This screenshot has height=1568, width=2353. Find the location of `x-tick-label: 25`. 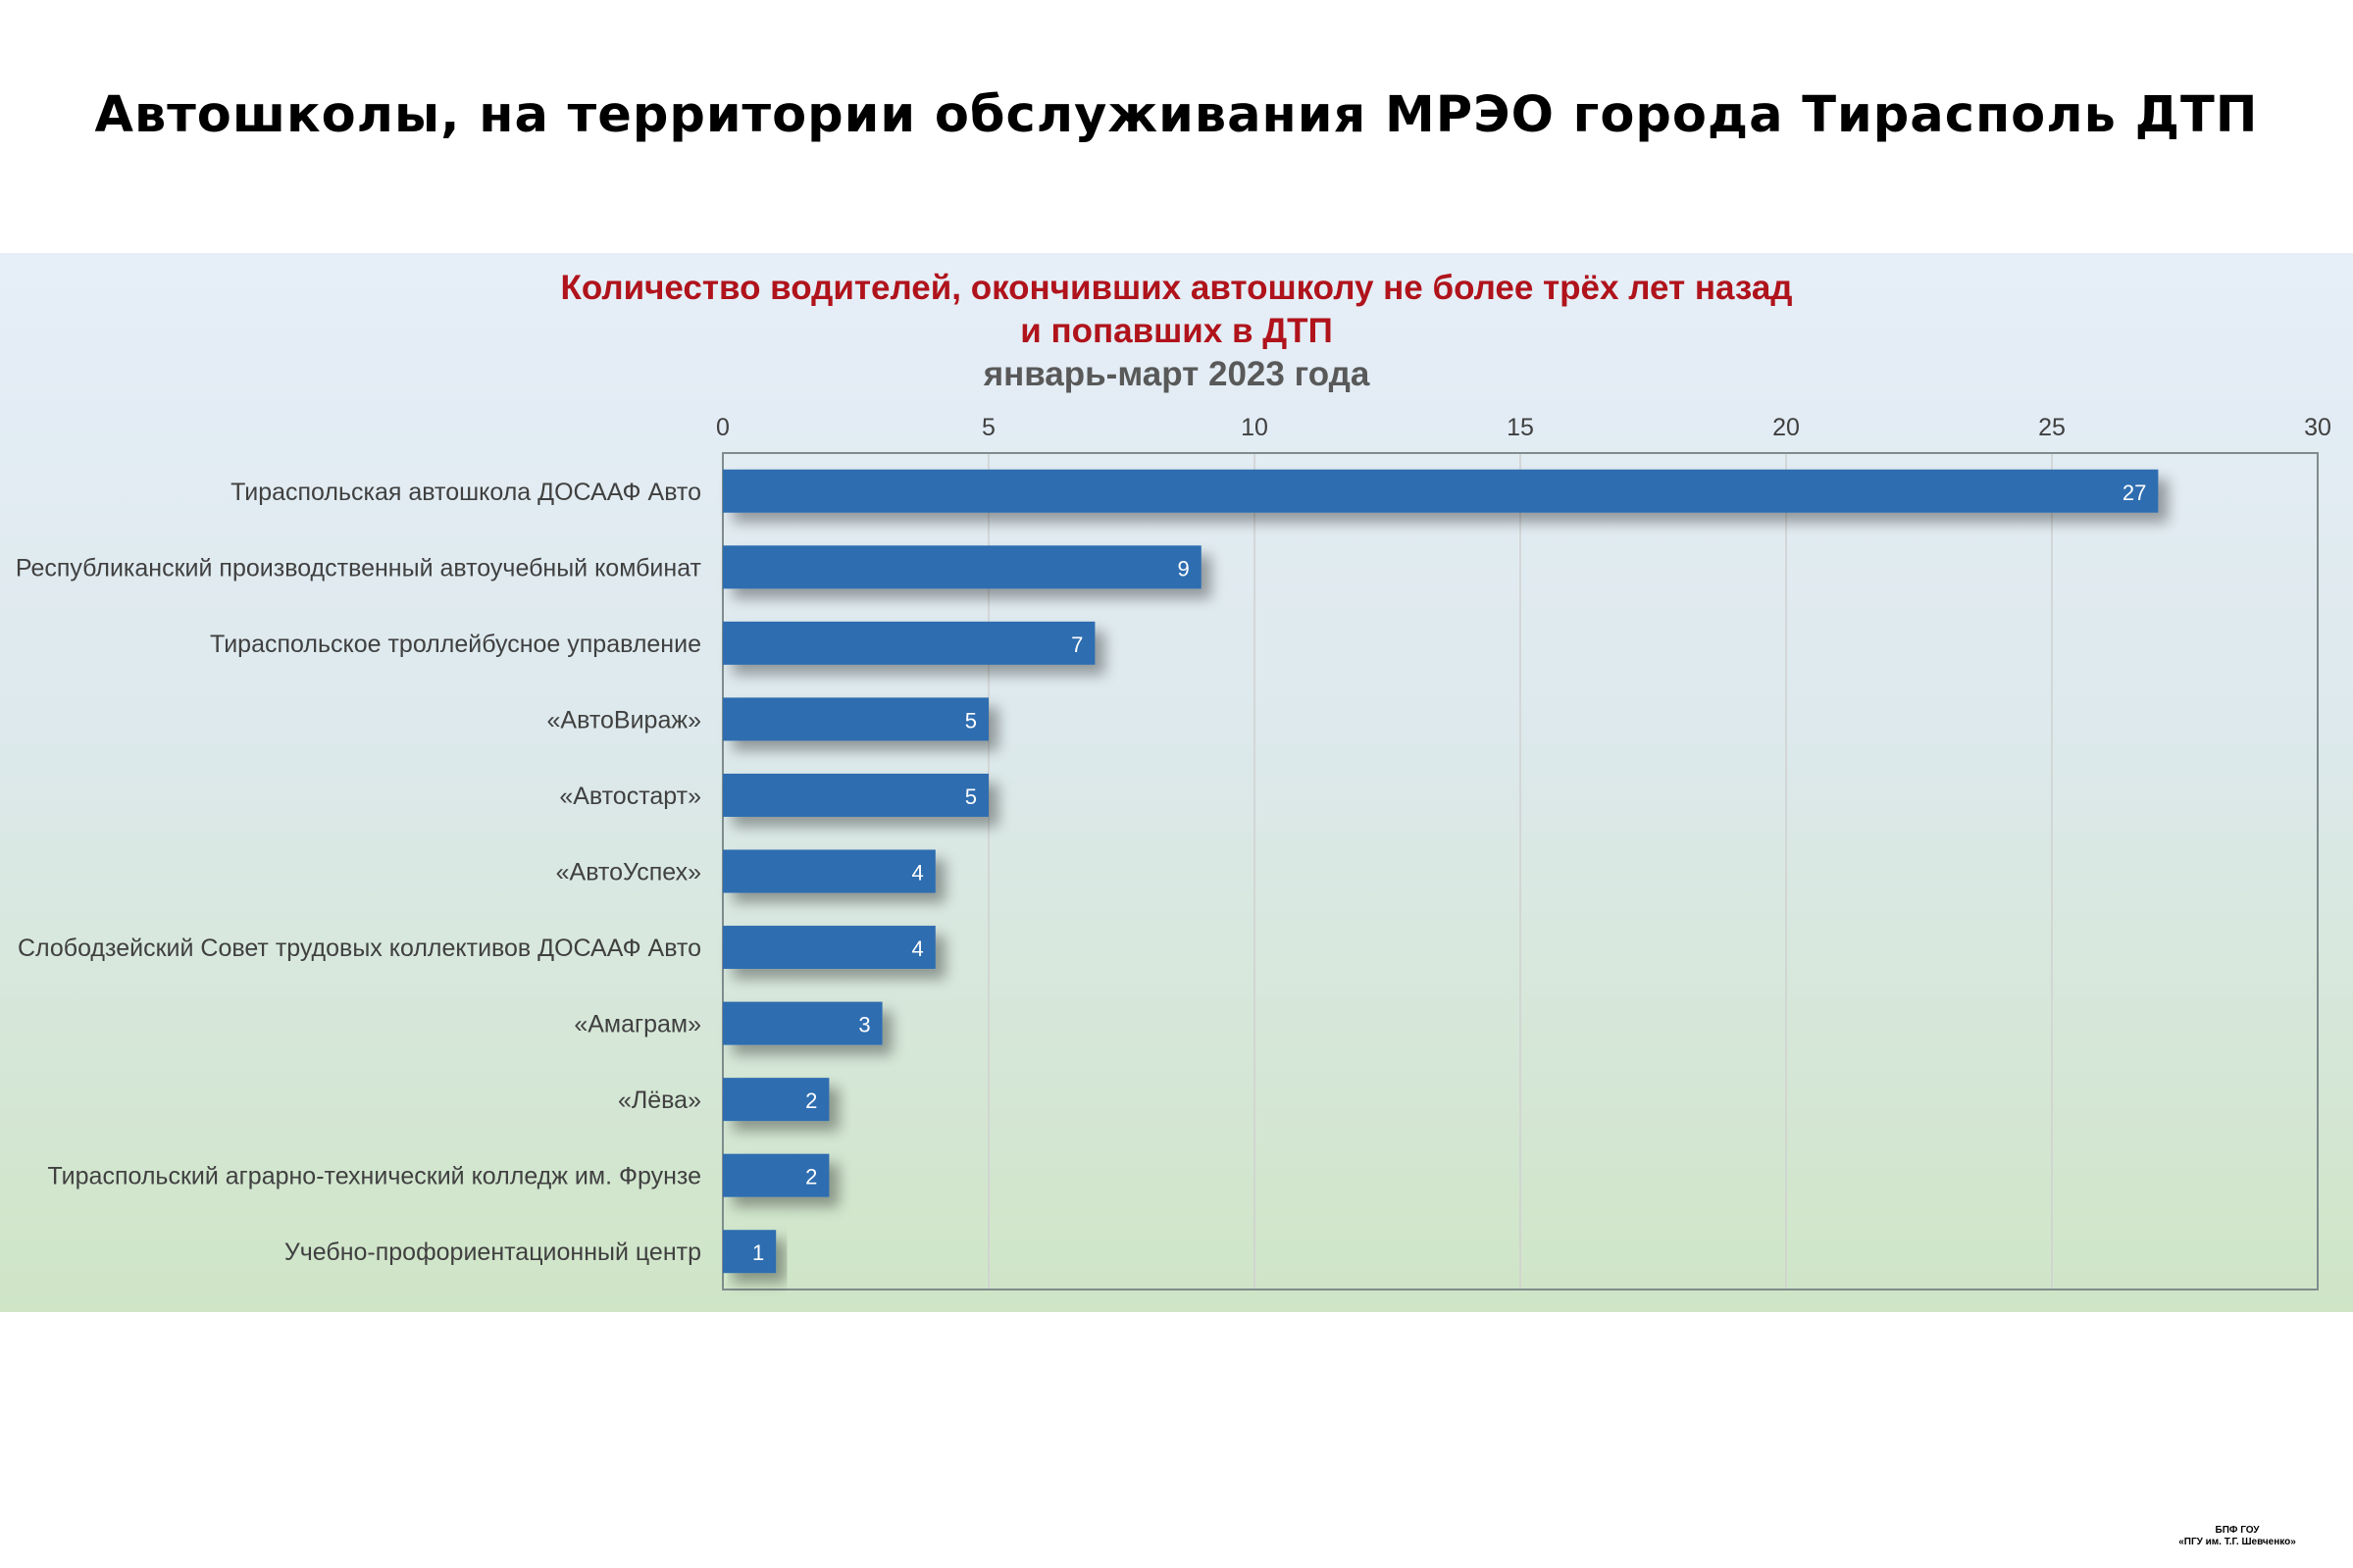

x-tick-label: 25 is located at coordinates (2052, 427).